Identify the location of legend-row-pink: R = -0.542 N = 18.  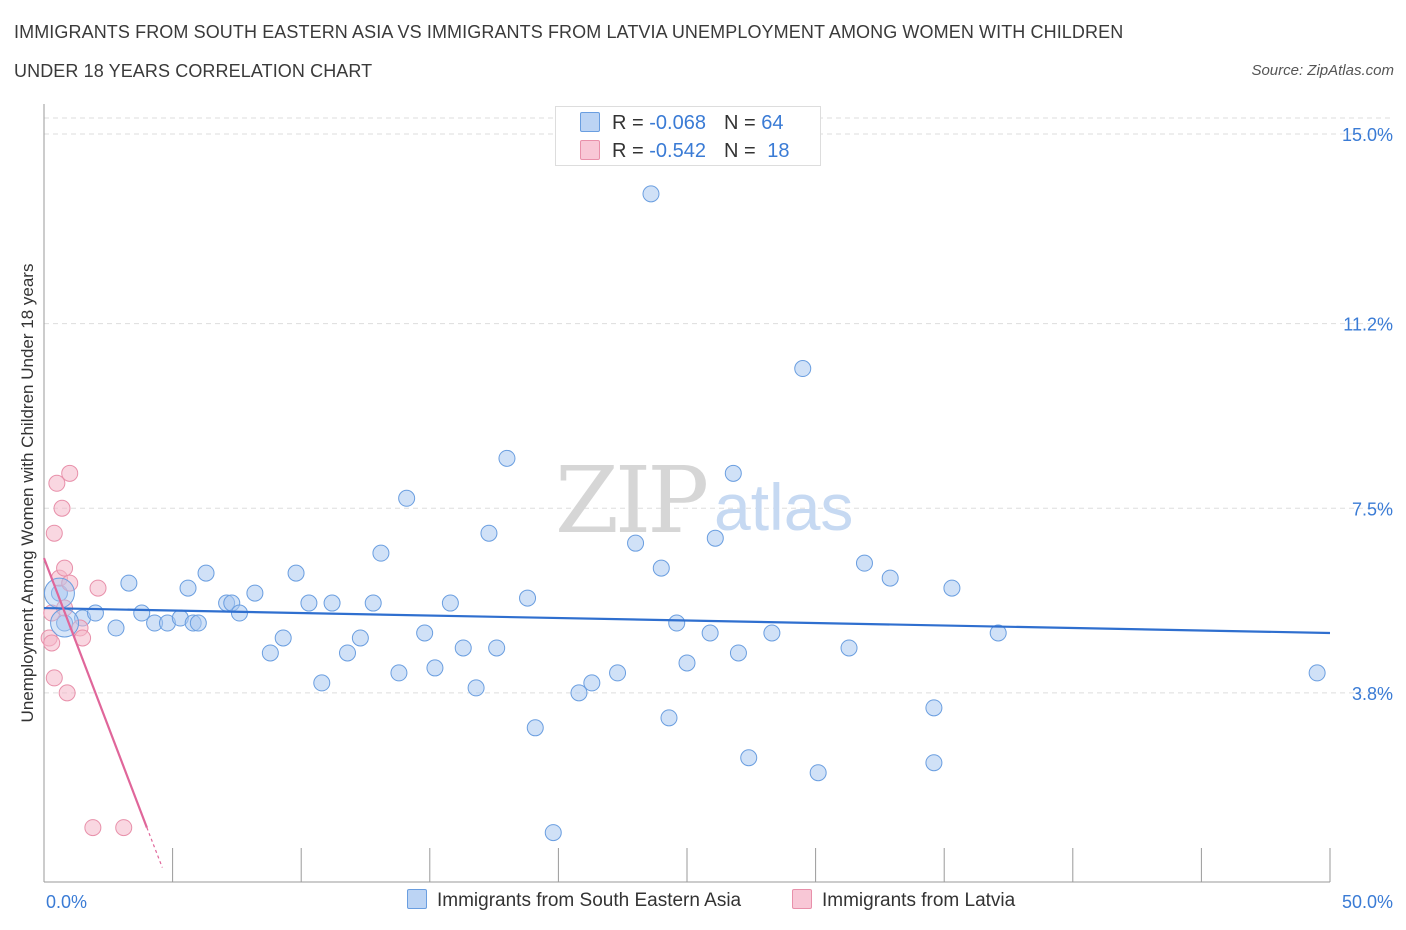
(684, 152).